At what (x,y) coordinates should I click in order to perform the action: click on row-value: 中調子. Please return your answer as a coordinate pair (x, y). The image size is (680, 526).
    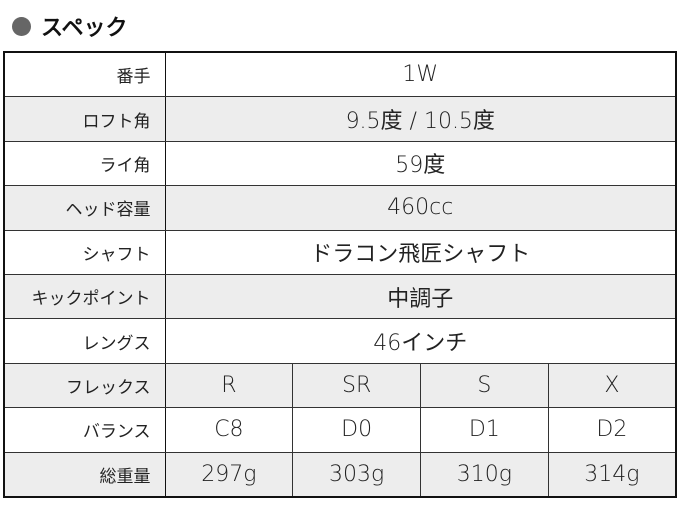
    Looking at the image, I should click on (420, 296).